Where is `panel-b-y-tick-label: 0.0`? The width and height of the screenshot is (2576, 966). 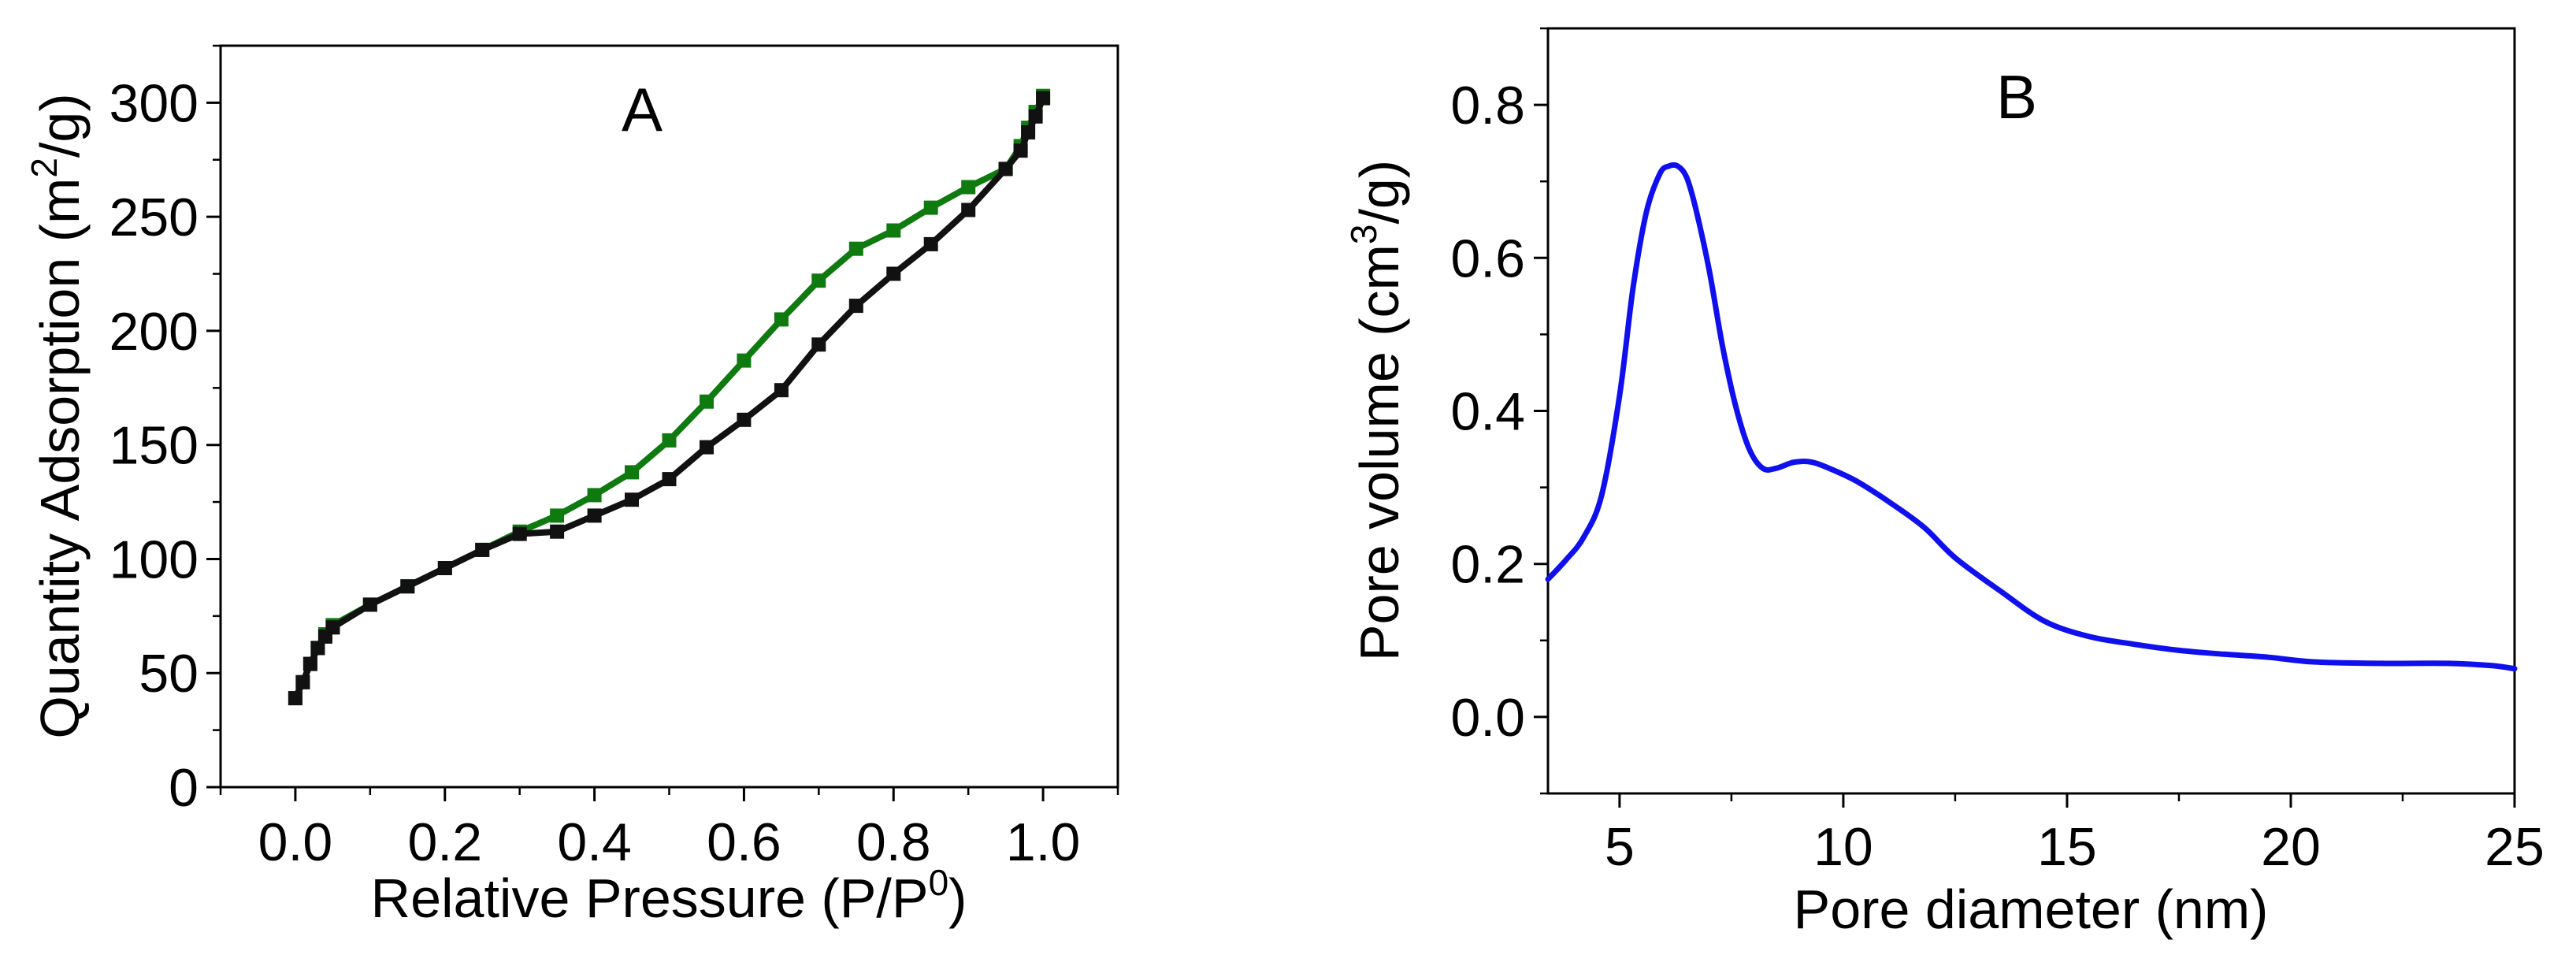
panel-b-y-tick-label: 0.0 is located at coordinates (1487, 718).